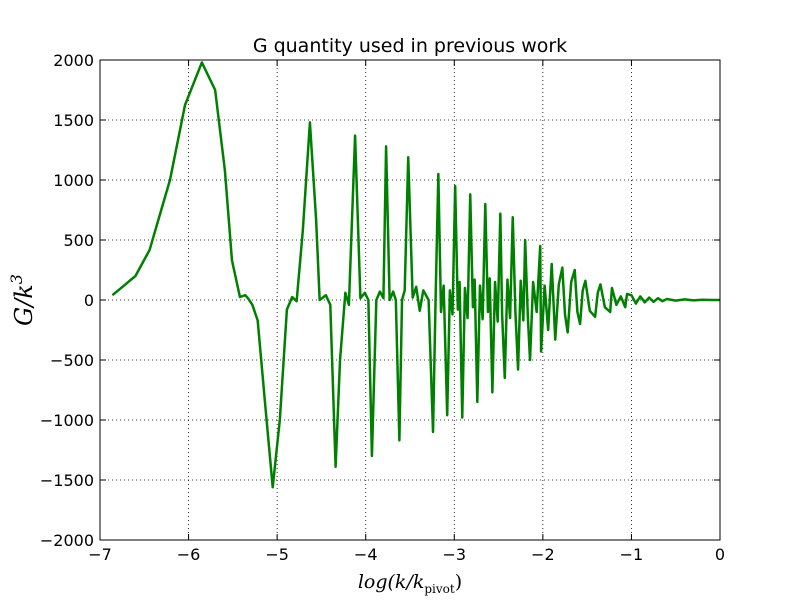  What do you see at coordinates (78, 240) in the screenshot?
I see `y-tick-label: 500` at bounding box center [78, 240].